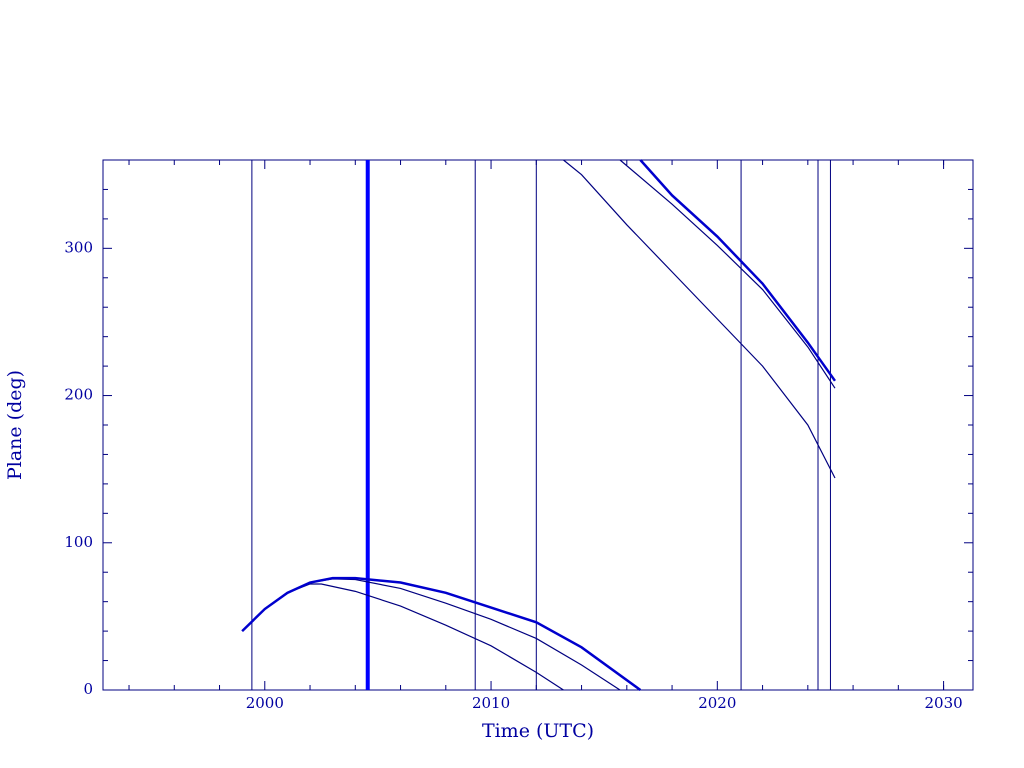 Image resolution: width=1024 pixels, height=768 pixels. What do you see at coordinates (943, 703) in the screenshot?
I see `x-tick-label: 2030` at bounding box center [943, 703].